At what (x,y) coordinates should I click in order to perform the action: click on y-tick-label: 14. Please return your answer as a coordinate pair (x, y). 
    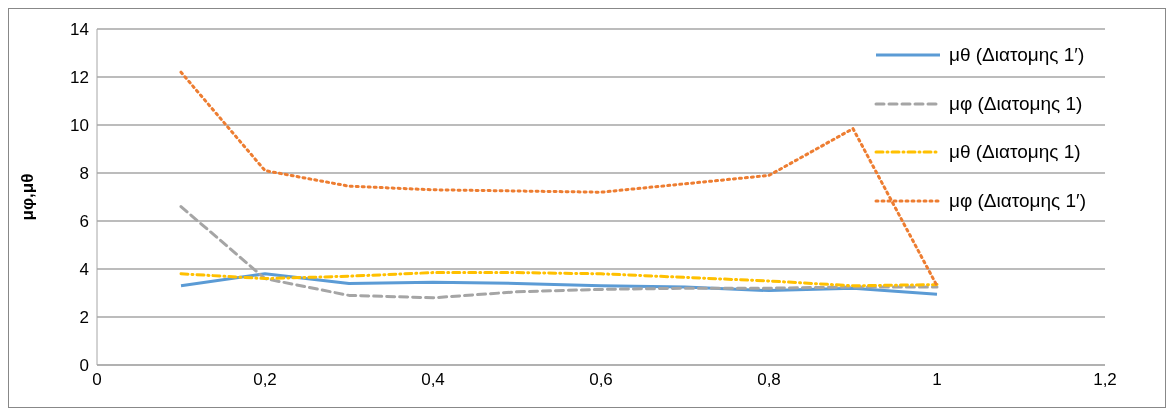
    Looking at the image, I should click on (79, 30).